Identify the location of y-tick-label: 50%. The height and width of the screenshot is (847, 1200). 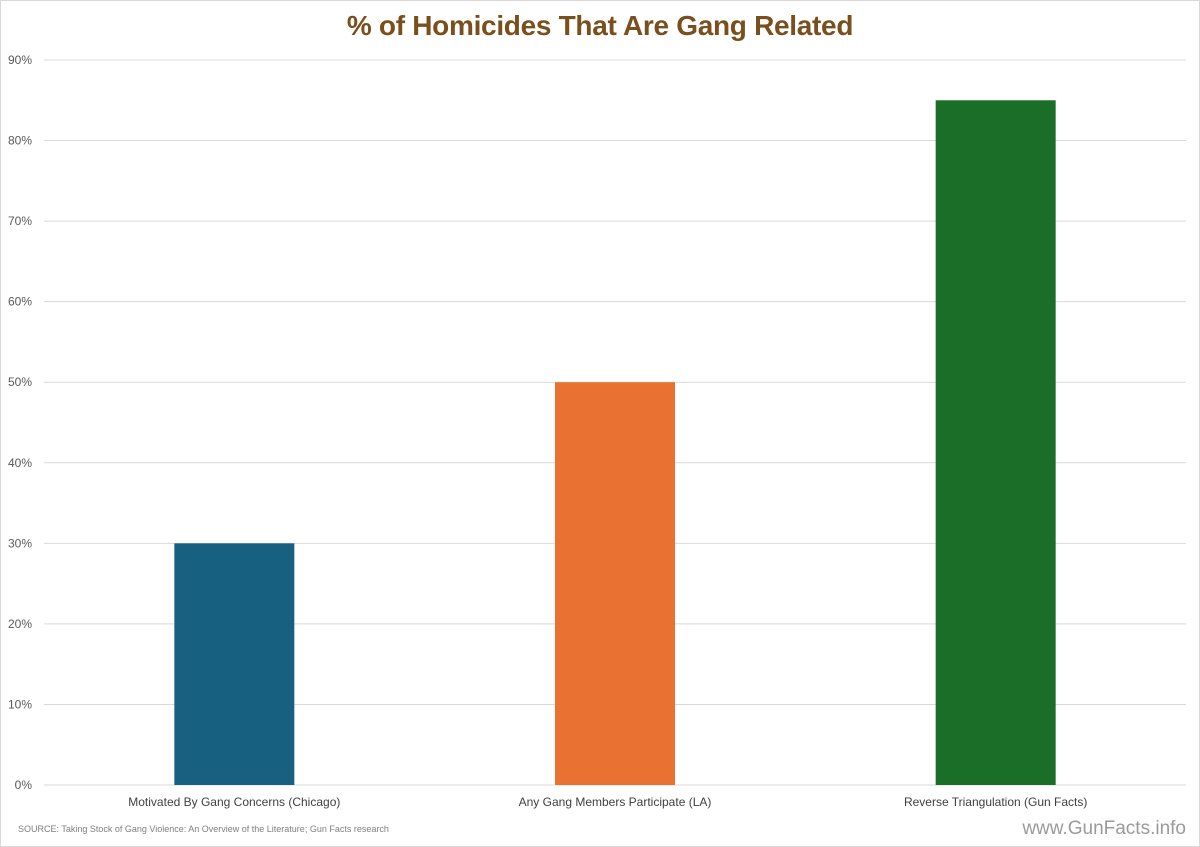
(20, 382).